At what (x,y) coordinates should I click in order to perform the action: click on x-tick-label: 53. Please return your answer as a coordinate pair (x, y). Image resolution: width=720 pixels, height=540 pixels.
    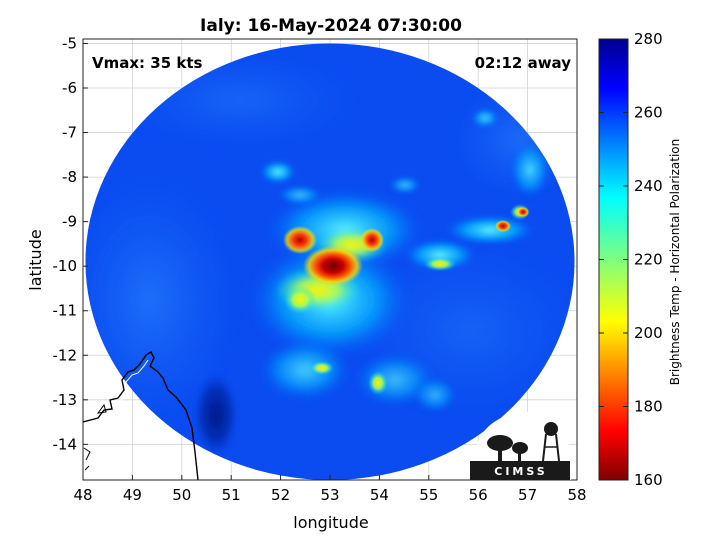
    Looking at the image, I should click on (329, 495).